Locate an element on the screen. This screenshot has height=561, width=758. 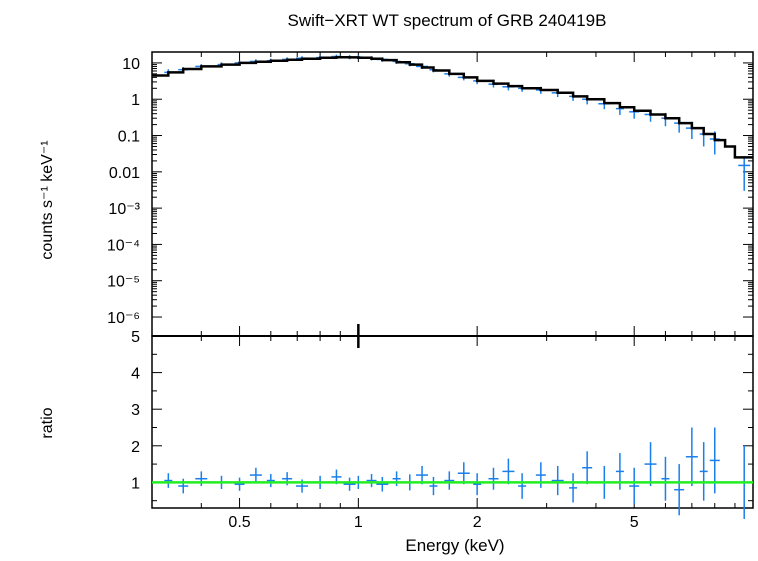
model-step-line is located at coordinates (452, 107).